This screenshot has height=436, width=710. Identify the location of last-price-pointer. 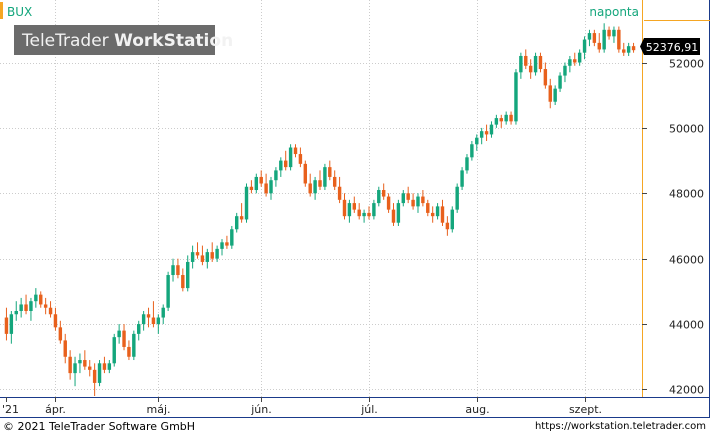
(642, 46).